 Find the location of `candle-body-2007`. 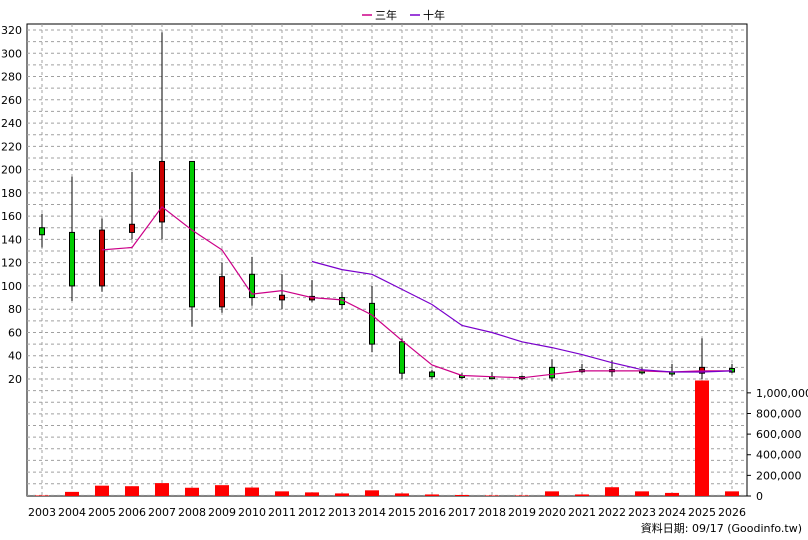

candle-body-2007 is located at coordinates (162, 191).